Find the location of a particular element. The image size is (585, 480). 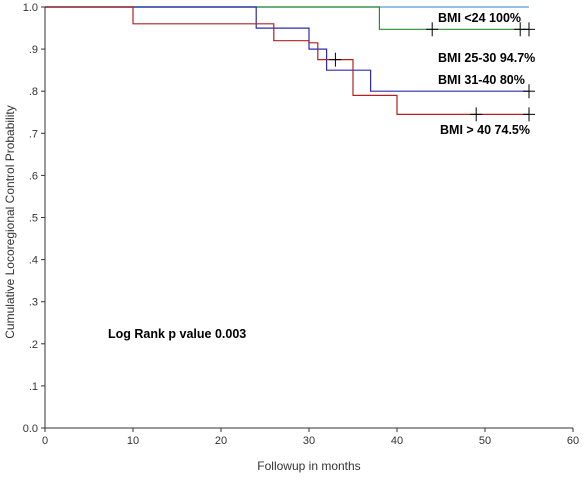

y-tick-label: .8 is located at coordinates (33, 92).